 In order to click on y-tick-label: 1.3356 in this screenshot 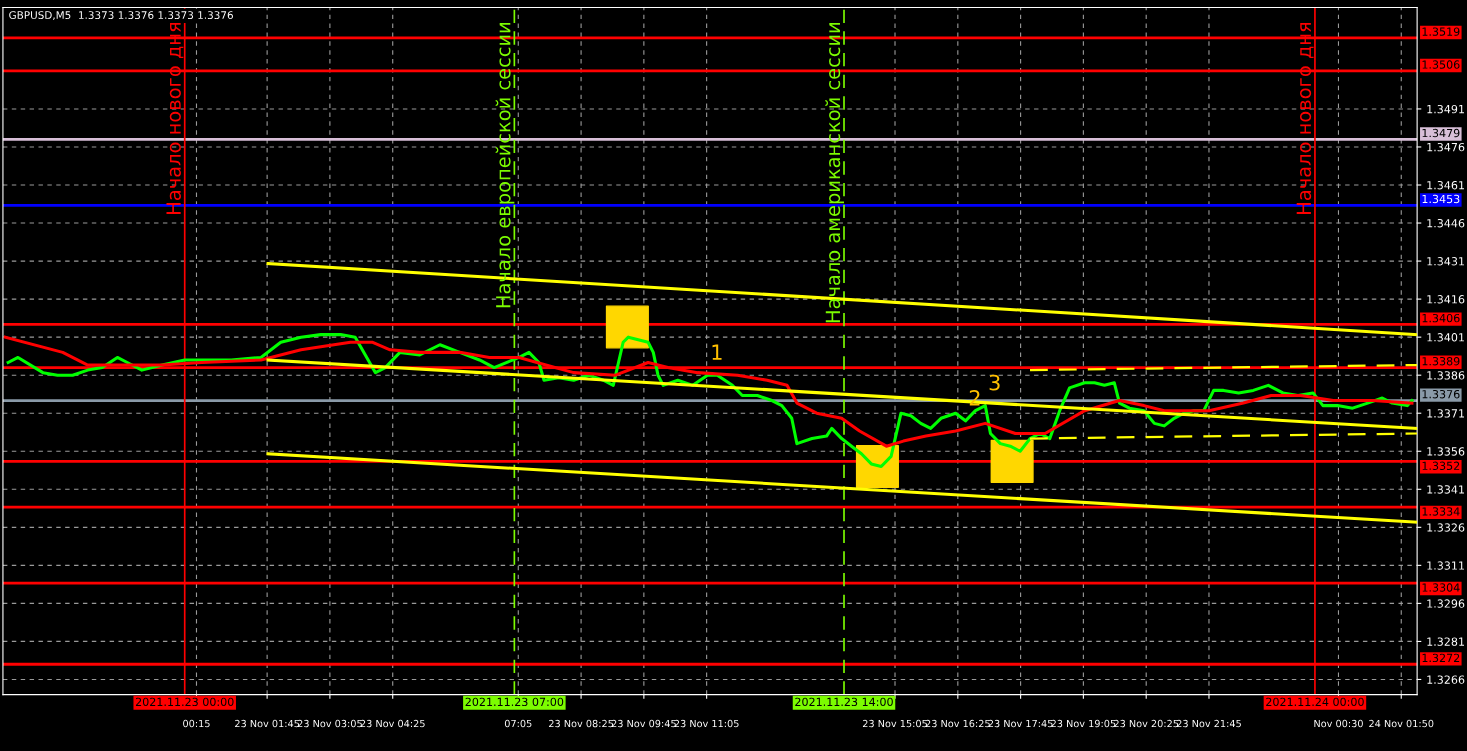, I will do `click(1446, 451)`.